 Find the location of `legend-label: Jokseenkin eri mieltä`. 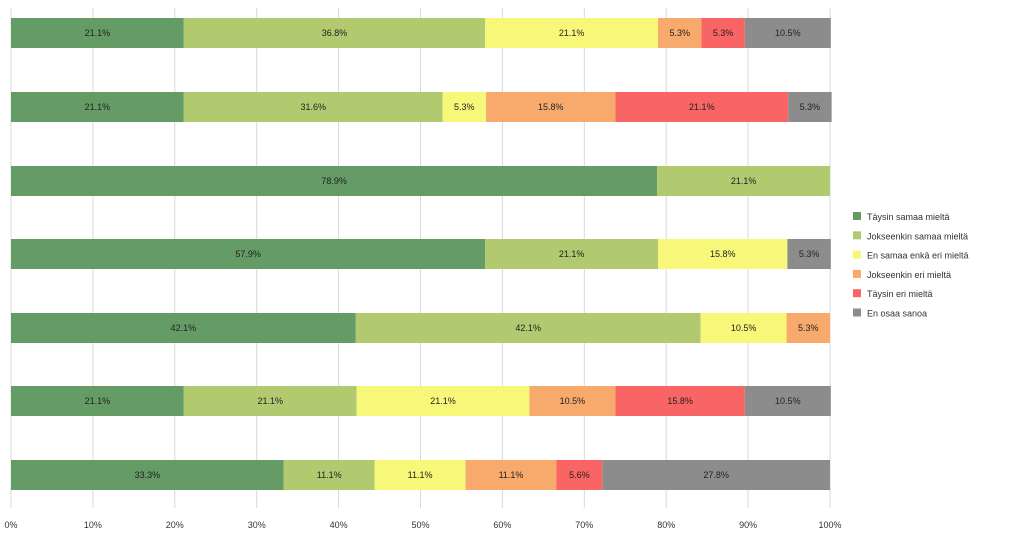

legend-label: Jokseenkin eri mieltä is located at coordinates (909, 275).